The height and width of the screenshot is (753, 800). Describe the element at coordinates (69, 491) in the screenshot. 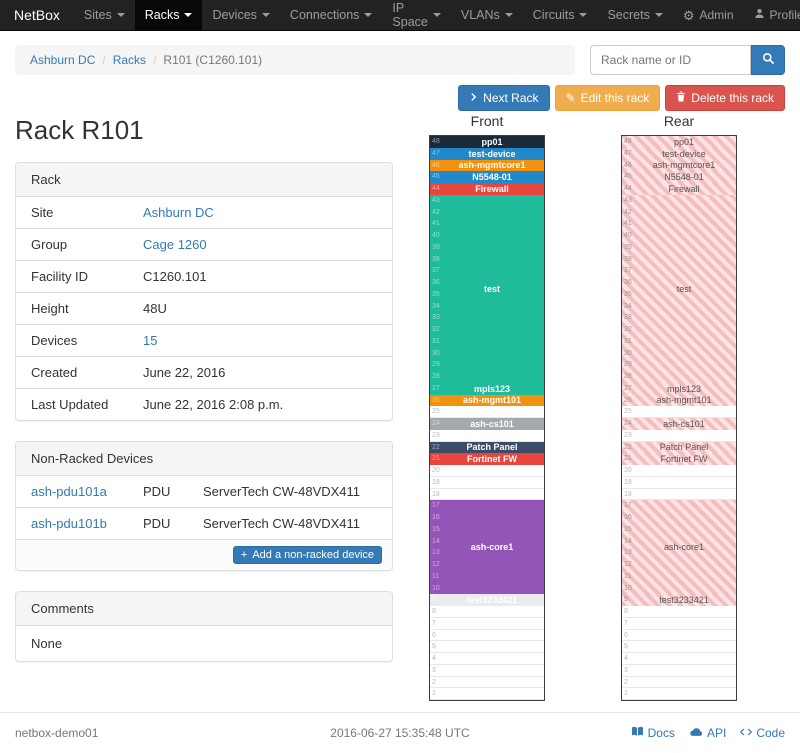

I see `device-link: ash-pdu101a` at that location.